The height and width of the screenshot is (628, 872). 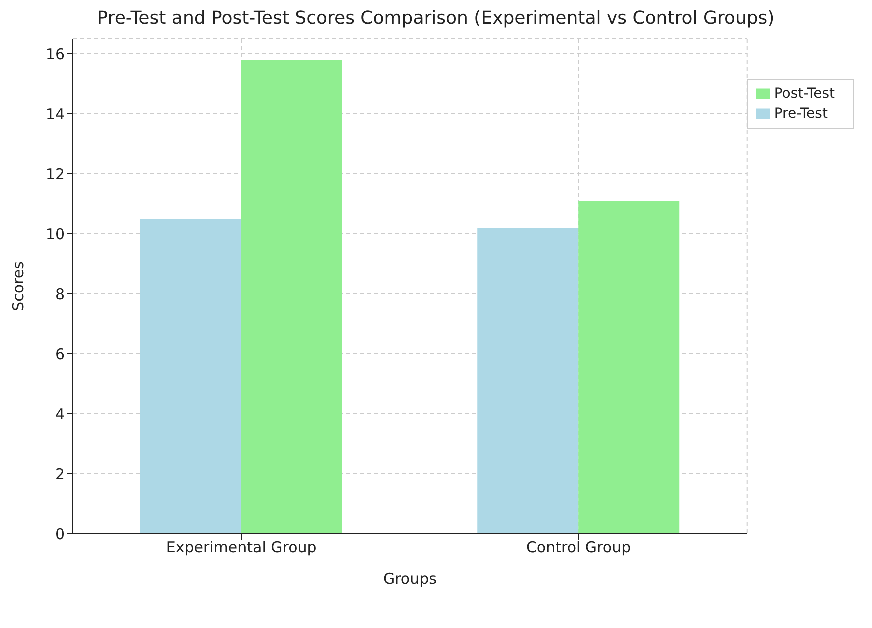 What do you see at coordinates (579, 547) in the screenshot?
I see `x-tick-label: Control Group` at bounding box center [579, 547].